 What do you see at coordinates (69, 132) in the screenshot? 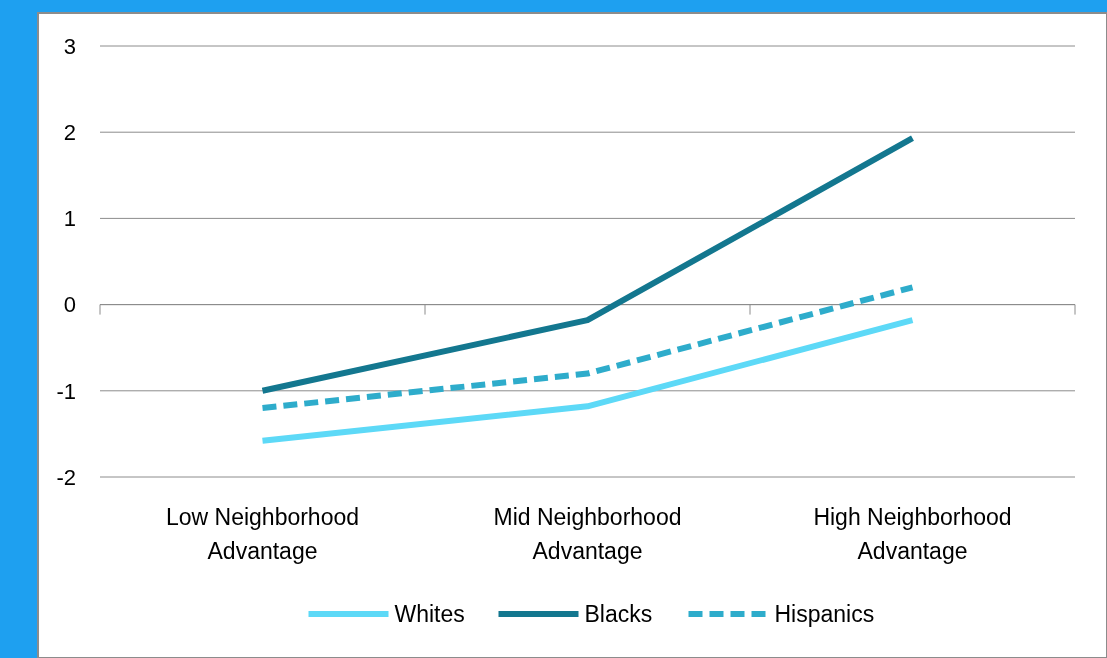
I see `y-tick-label: 2` at bounding box center [69, 132].